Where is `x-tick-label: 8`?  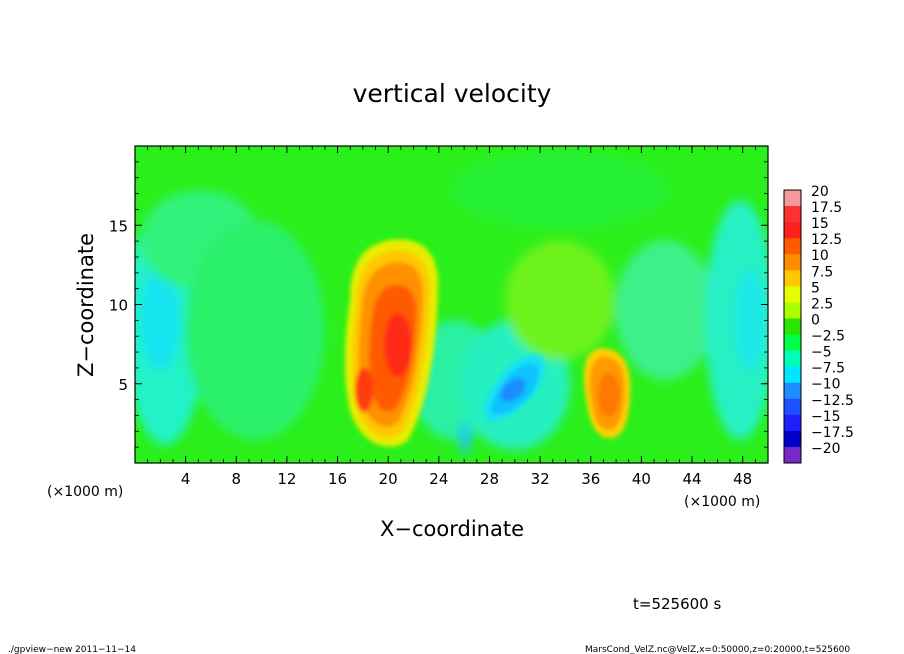 x-tick-label: 8 is located at coordinates (237, 479).